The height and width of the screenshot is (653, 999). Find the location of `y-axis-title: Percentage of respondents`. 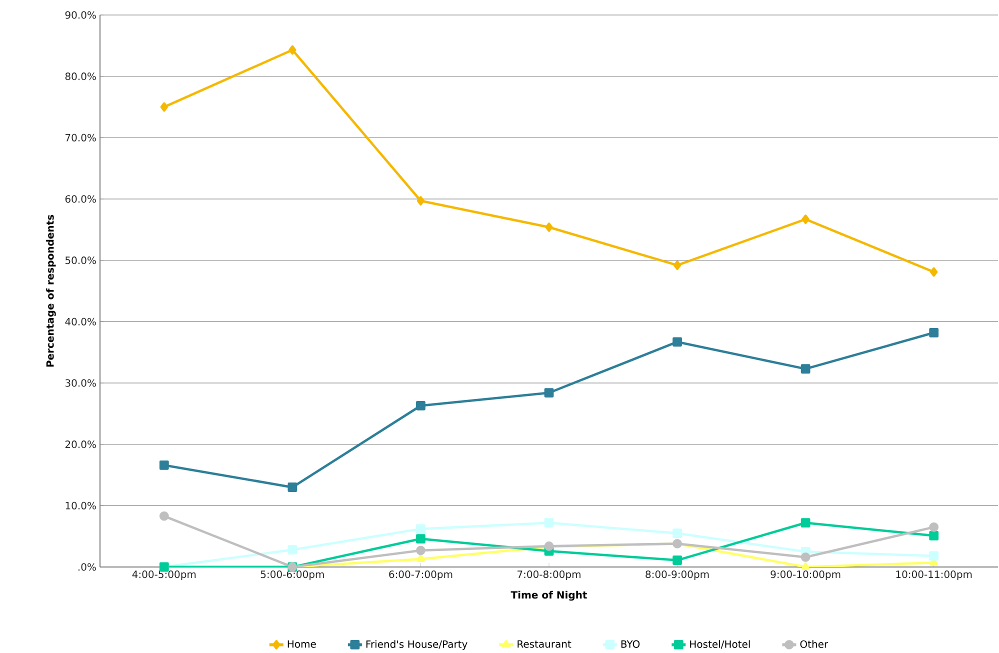

y-axis-title: Percentage of respondents is located at coordinates (51, 290).